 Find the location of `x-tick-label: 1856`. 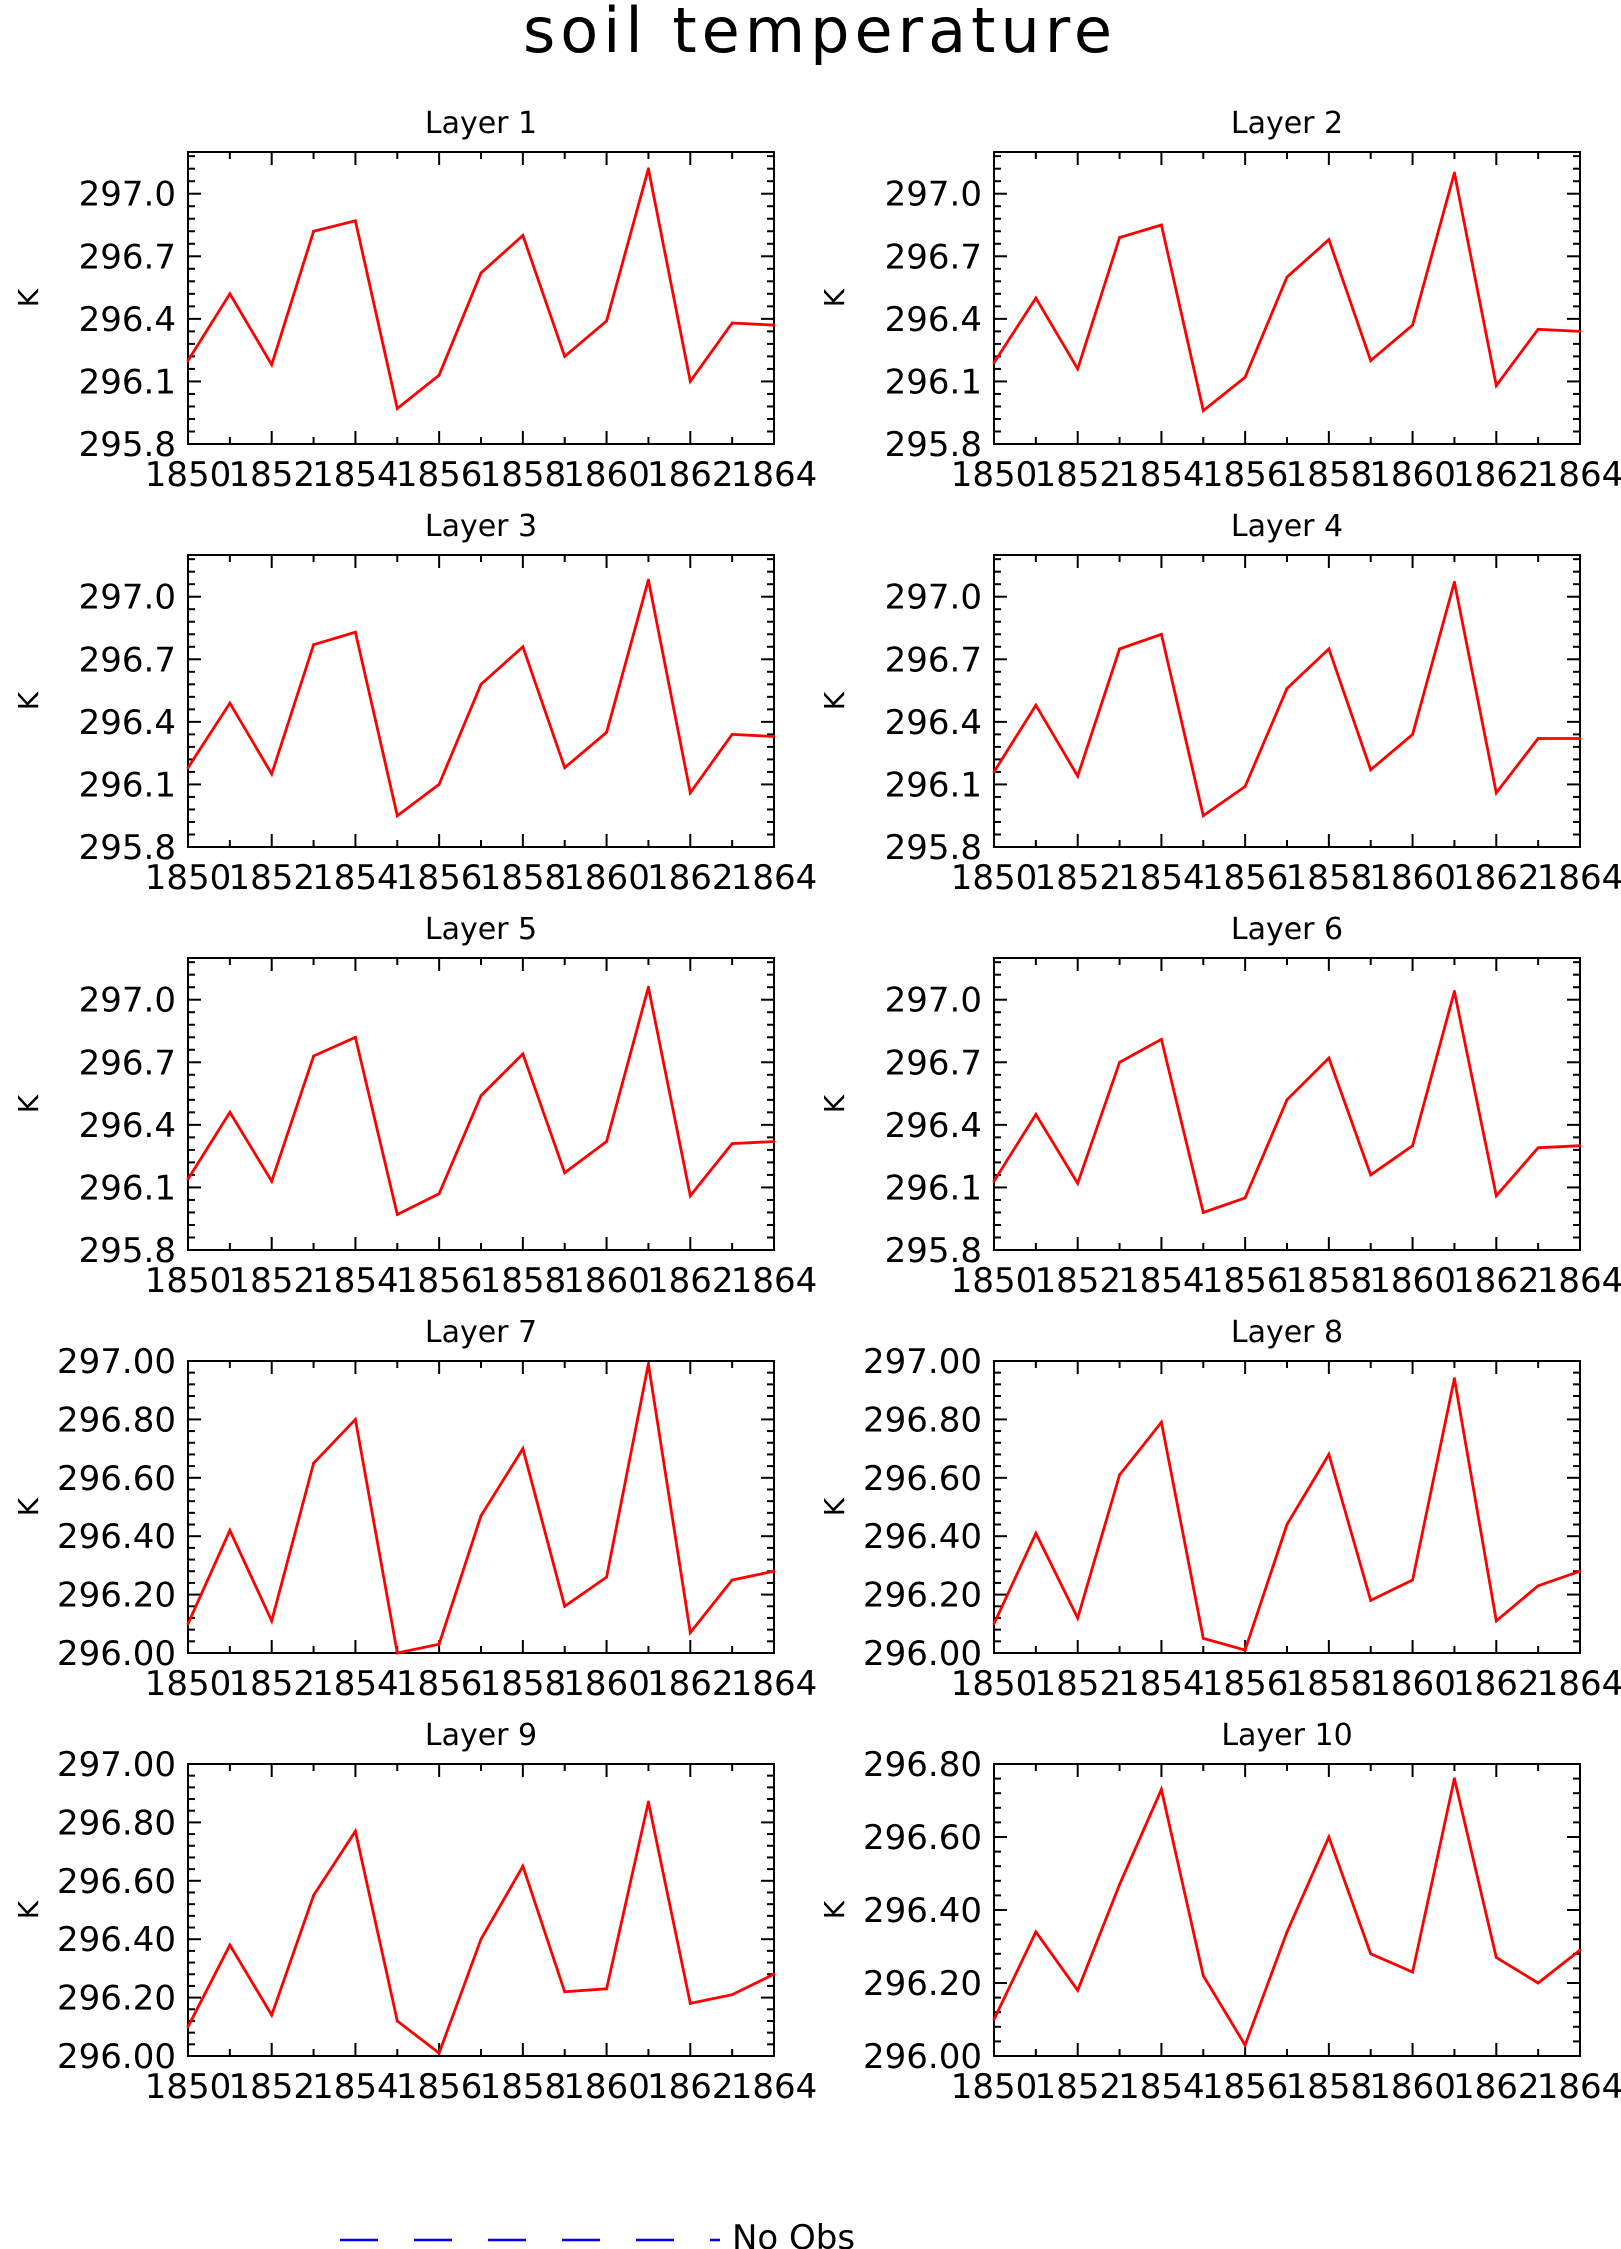

x-tick-label: 1856 is located at coordinates (439, 1684).